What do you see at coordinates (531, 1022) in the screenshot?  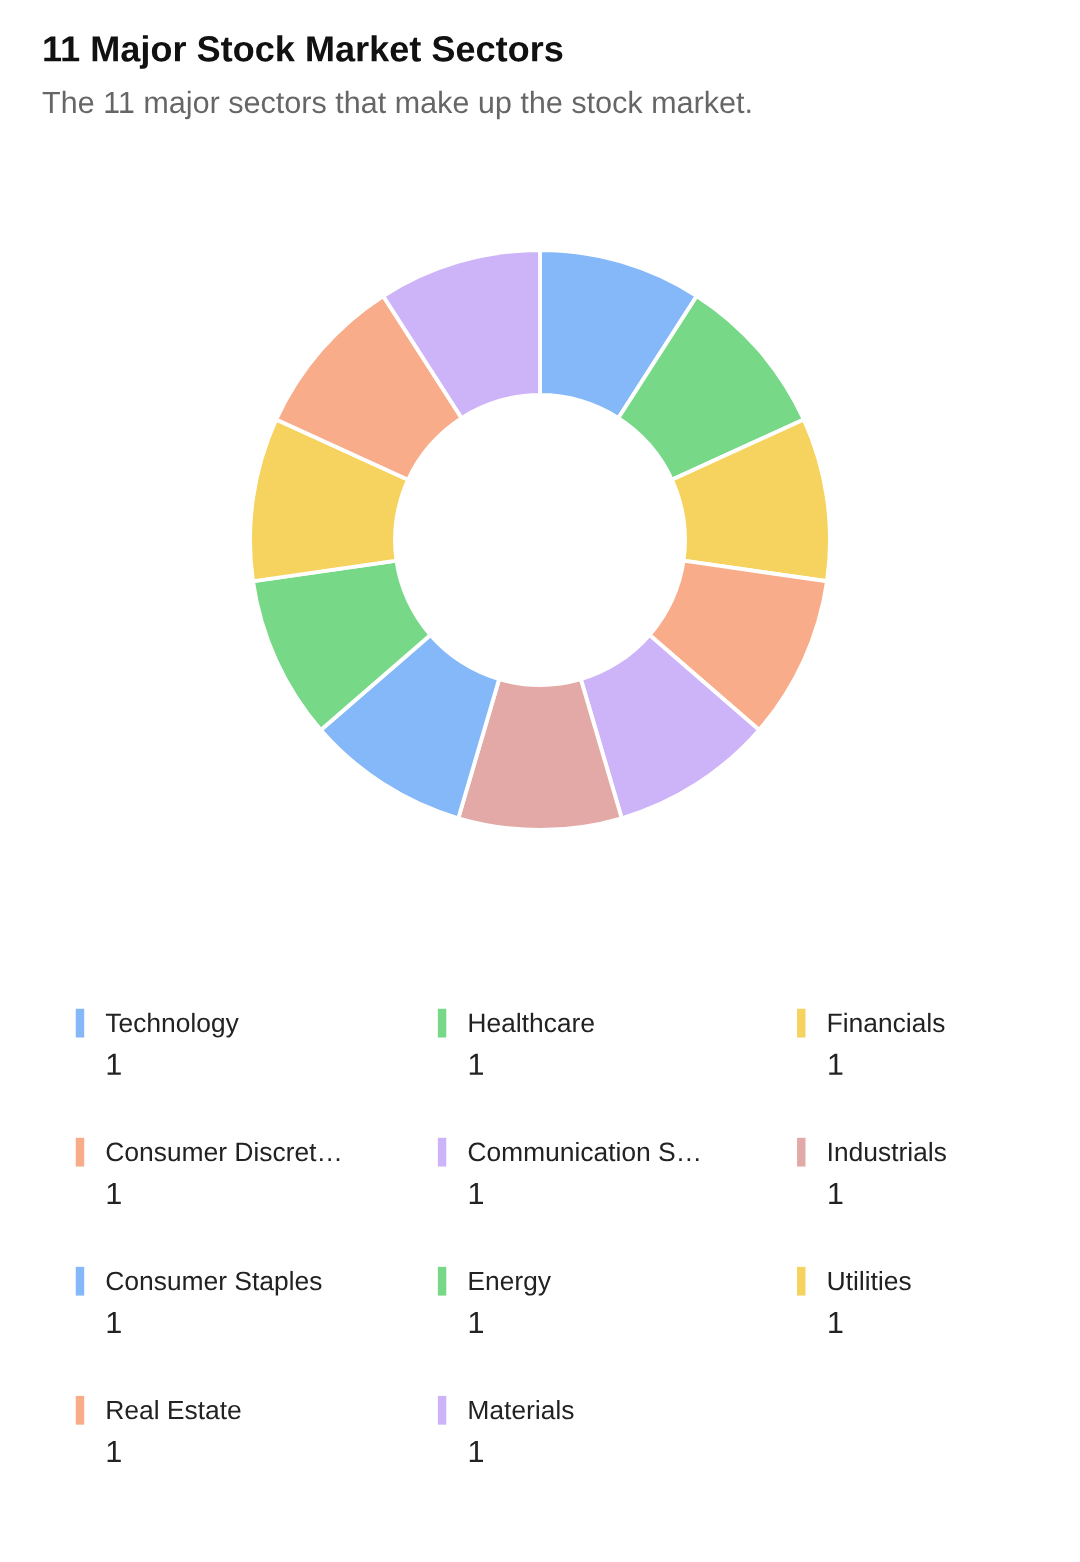 I see `legend-label: Healthcare` at bounding box center [531, 1022].